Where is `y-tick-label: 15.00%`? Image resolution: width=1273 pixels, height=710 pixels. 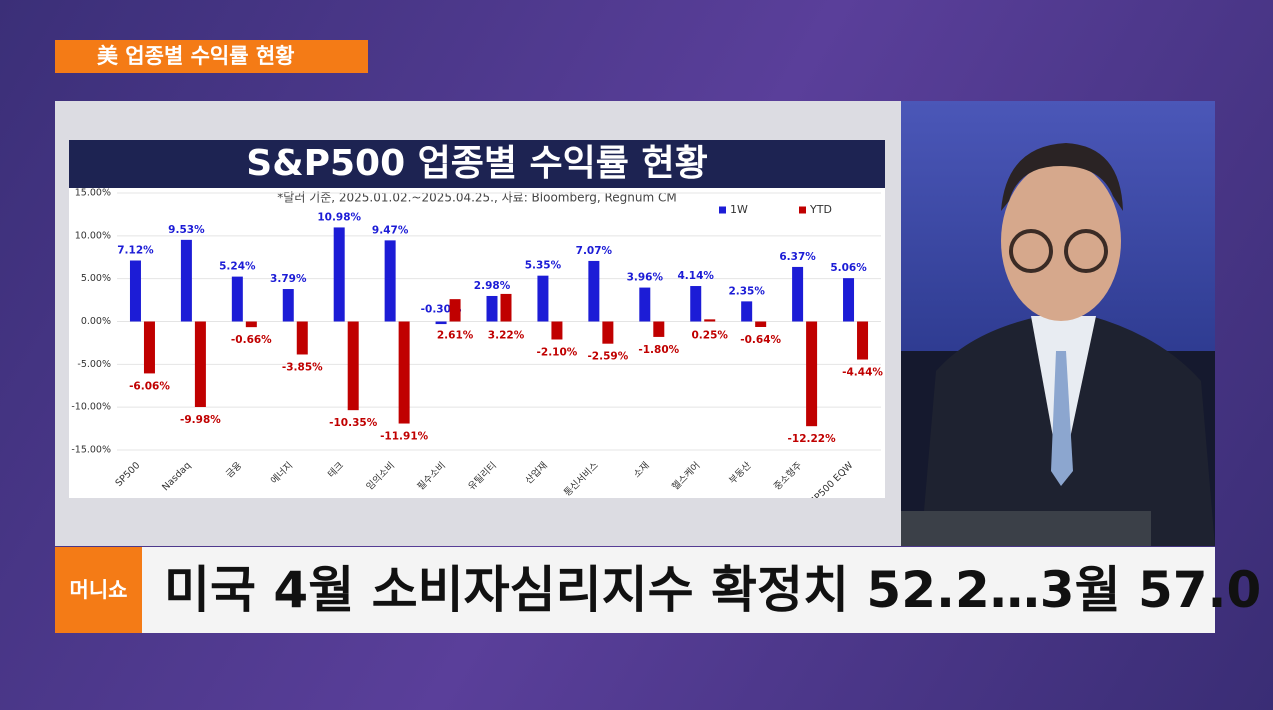
y-tick-label: 15.00% is located at coordinates (93, 193).